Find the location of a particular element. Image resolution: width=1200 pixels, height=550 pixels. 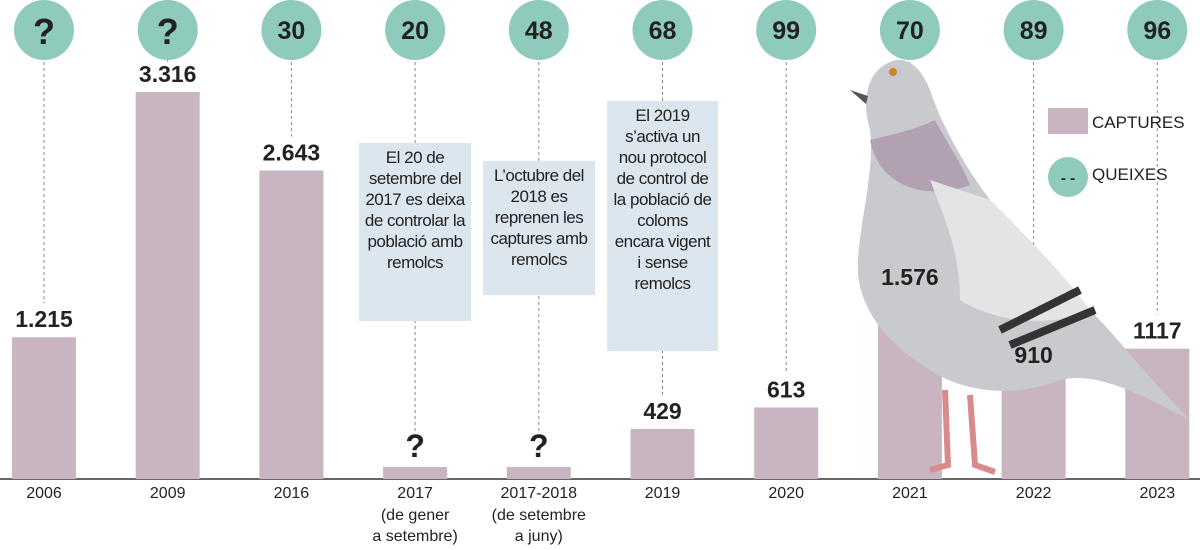

value-label-2016: 2.643 is located at coordinates (292, 153).